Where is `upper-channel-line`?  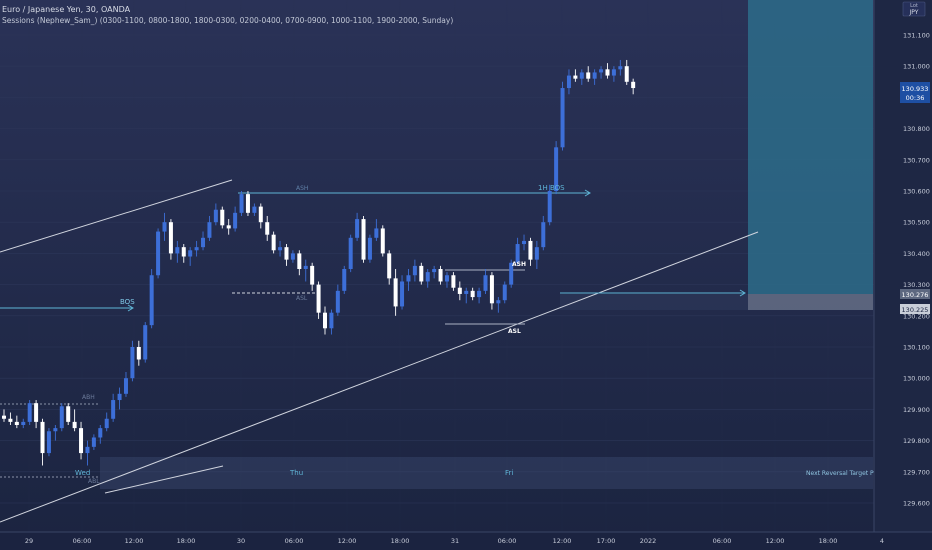 upper-channel-line is located at coordinates (116, 216).